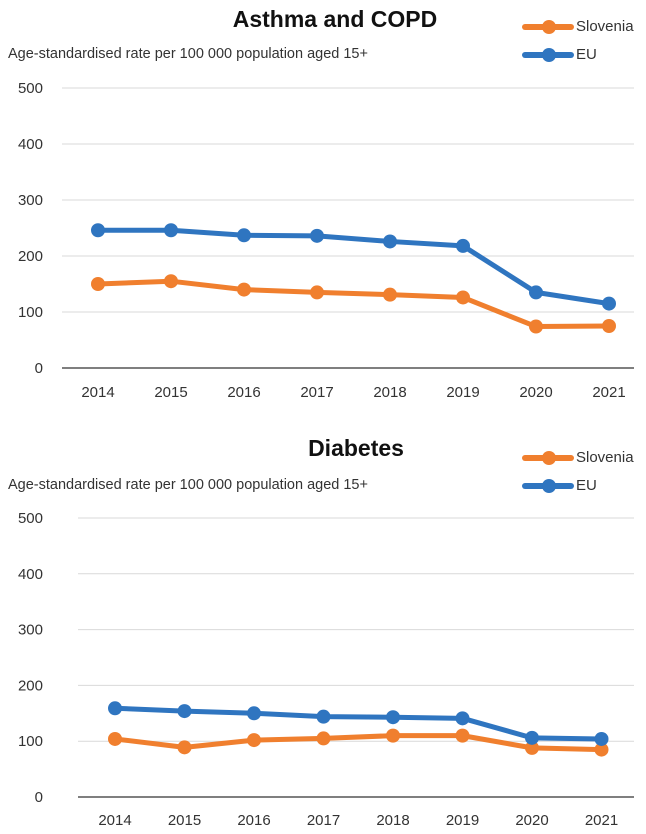 The width and height of the screenshot is (646, 834). I want to click on chart-title: Asthma and COPD, so click(335, 19).